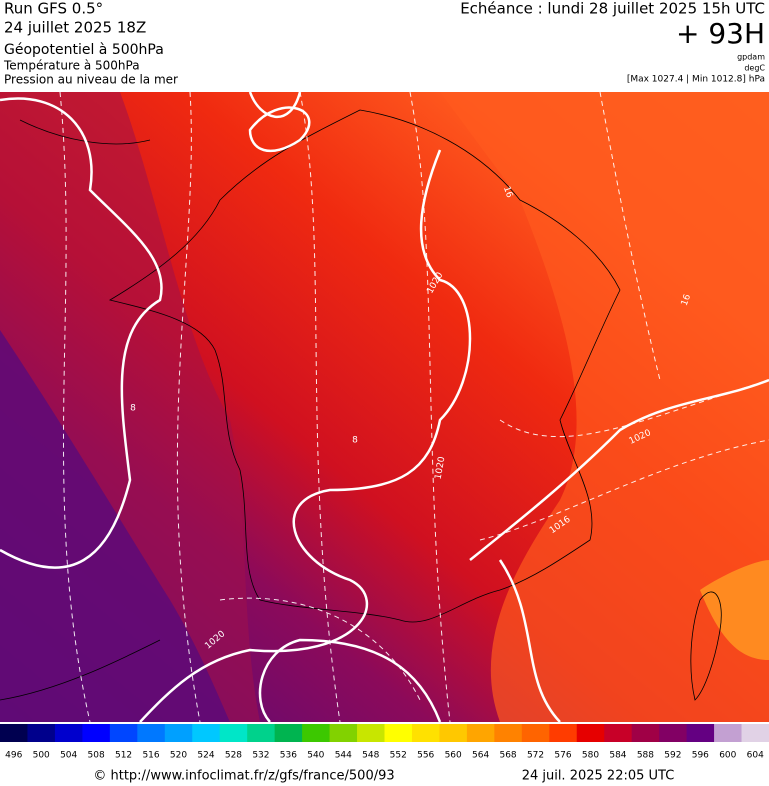 The height and width of the screenshot is (786, 769). What do you see at coordinates (260, 756) in the screenshot?
I see `colorbar-label: 532` at bounding box center [260, 756].